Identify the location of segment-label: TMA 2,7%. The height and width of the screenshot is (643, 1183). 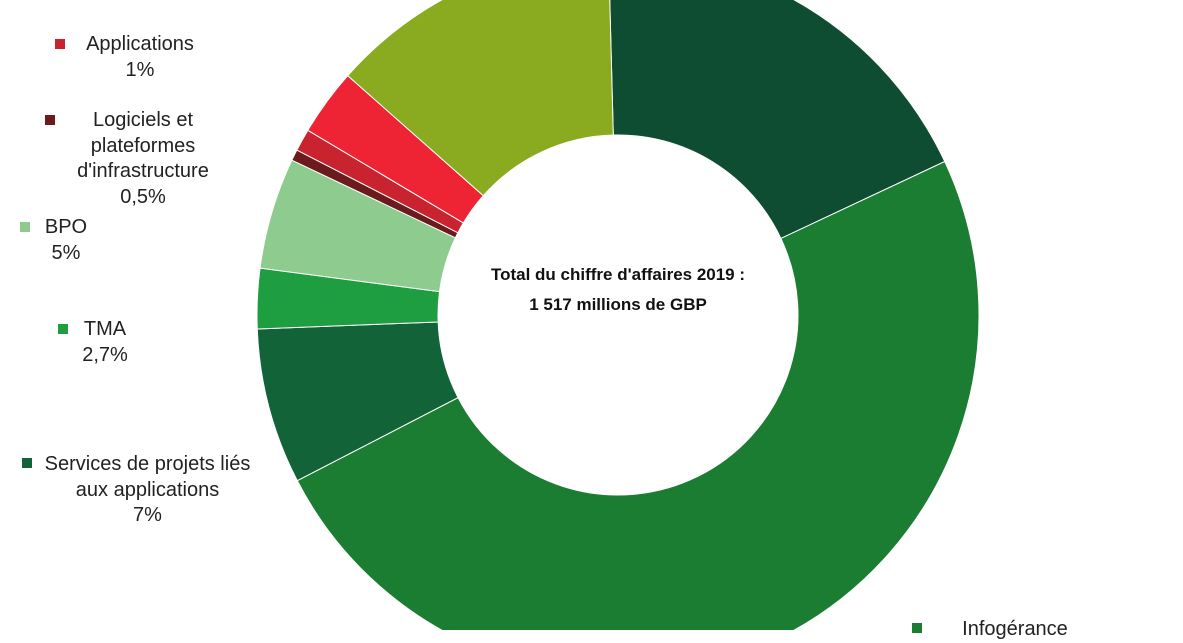
(105, 342).